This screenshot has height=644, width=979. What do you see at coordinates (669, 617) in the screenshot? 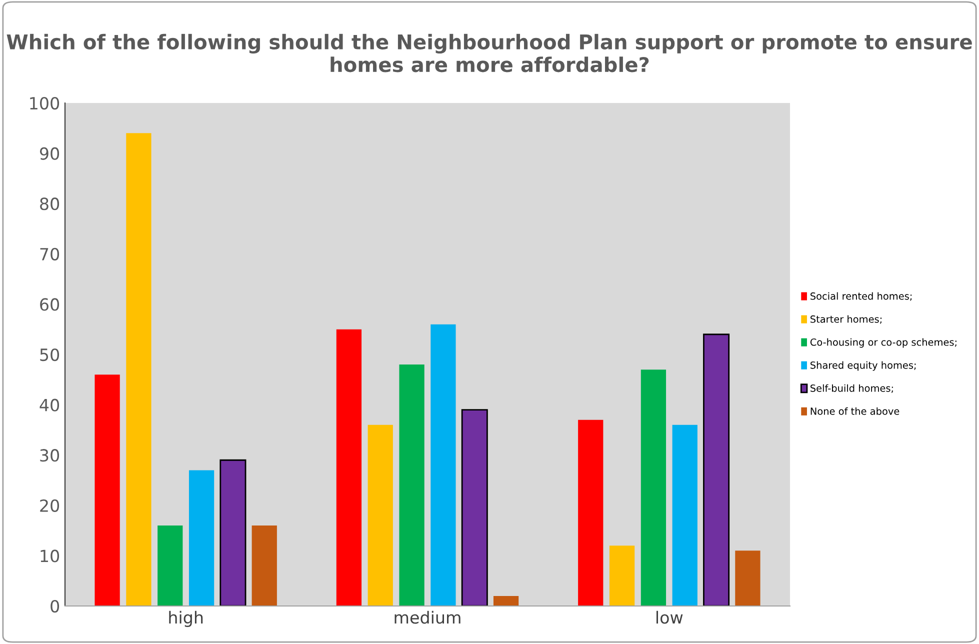
I see `x-tick-label: low` at bounding box center [669, 617].